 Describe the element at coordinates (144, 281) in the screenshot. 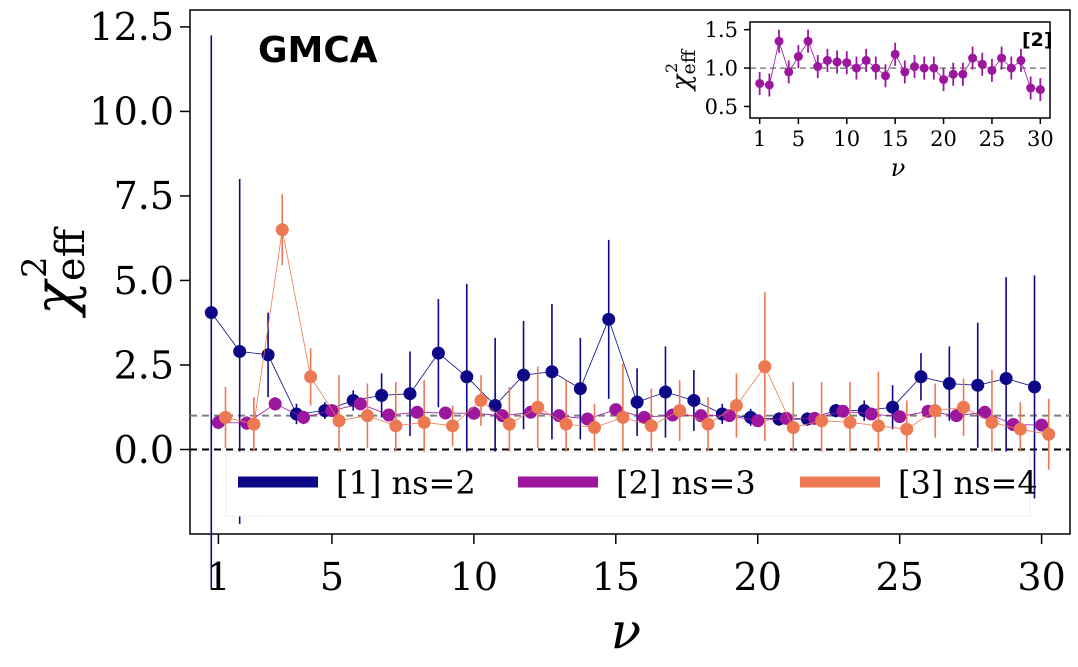

I see `y-tick-label: 5.0` at that location.